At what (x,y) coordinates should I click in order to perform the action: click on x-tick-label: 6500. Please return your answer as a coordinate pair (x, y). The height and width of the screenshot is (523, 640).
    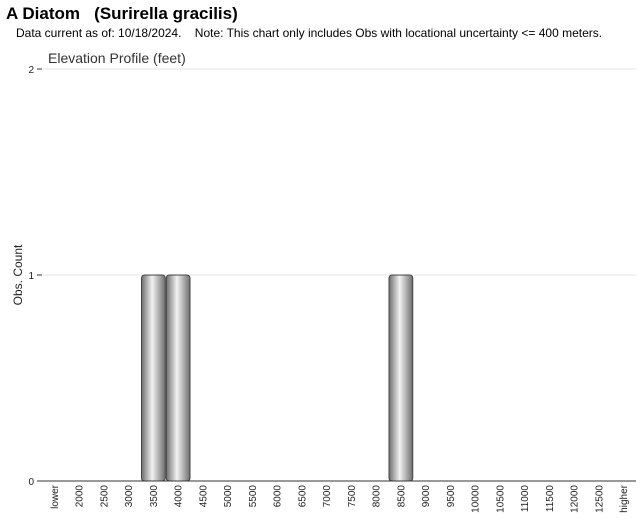
    Looking at the image, I should click on (302, 496).